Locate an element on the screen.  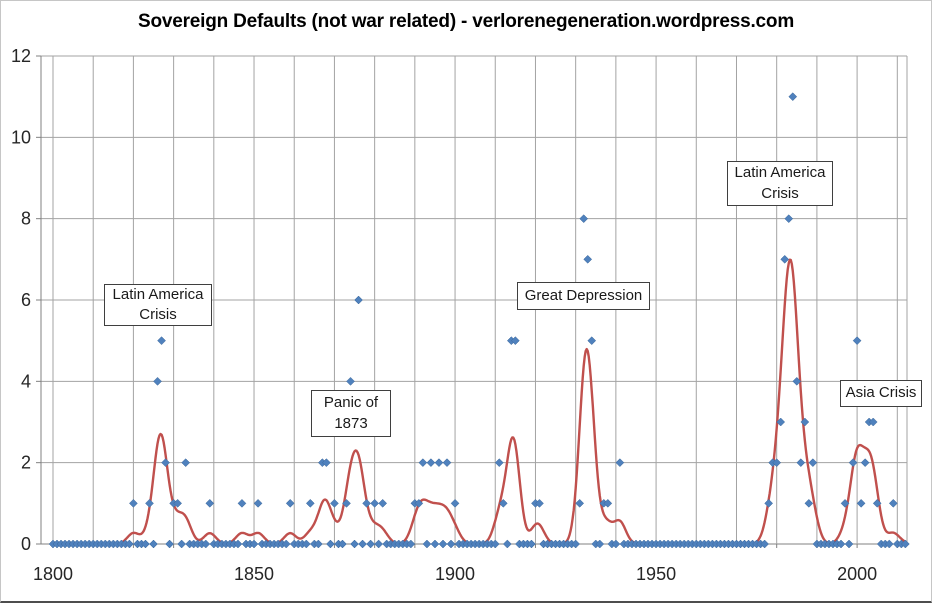
scatter-point-1941 is located at coordinates (620, 463).